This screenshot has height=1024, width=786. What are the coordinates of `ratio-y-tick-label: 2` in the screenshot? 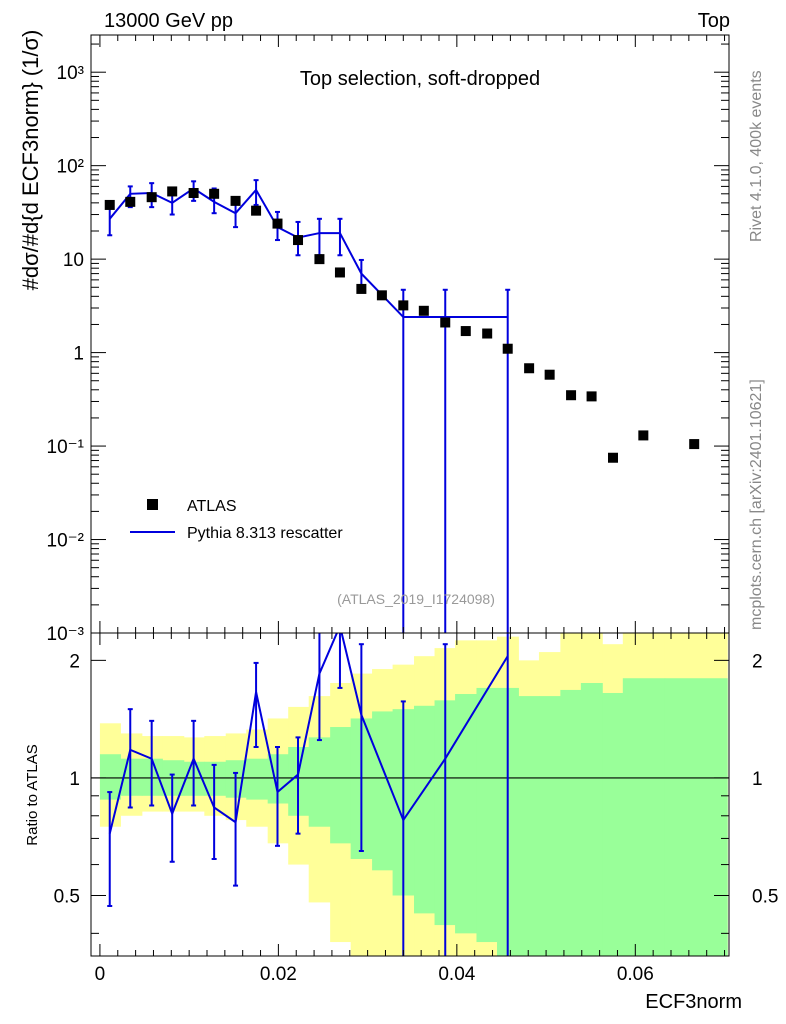 It's located at (74, 661).